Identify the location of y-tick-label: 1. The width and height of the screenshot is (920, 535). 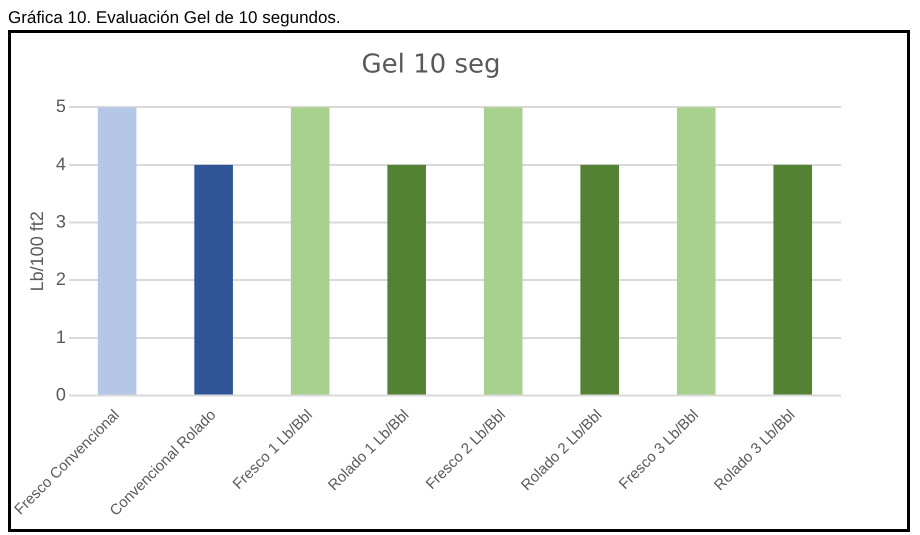
(61, 336).